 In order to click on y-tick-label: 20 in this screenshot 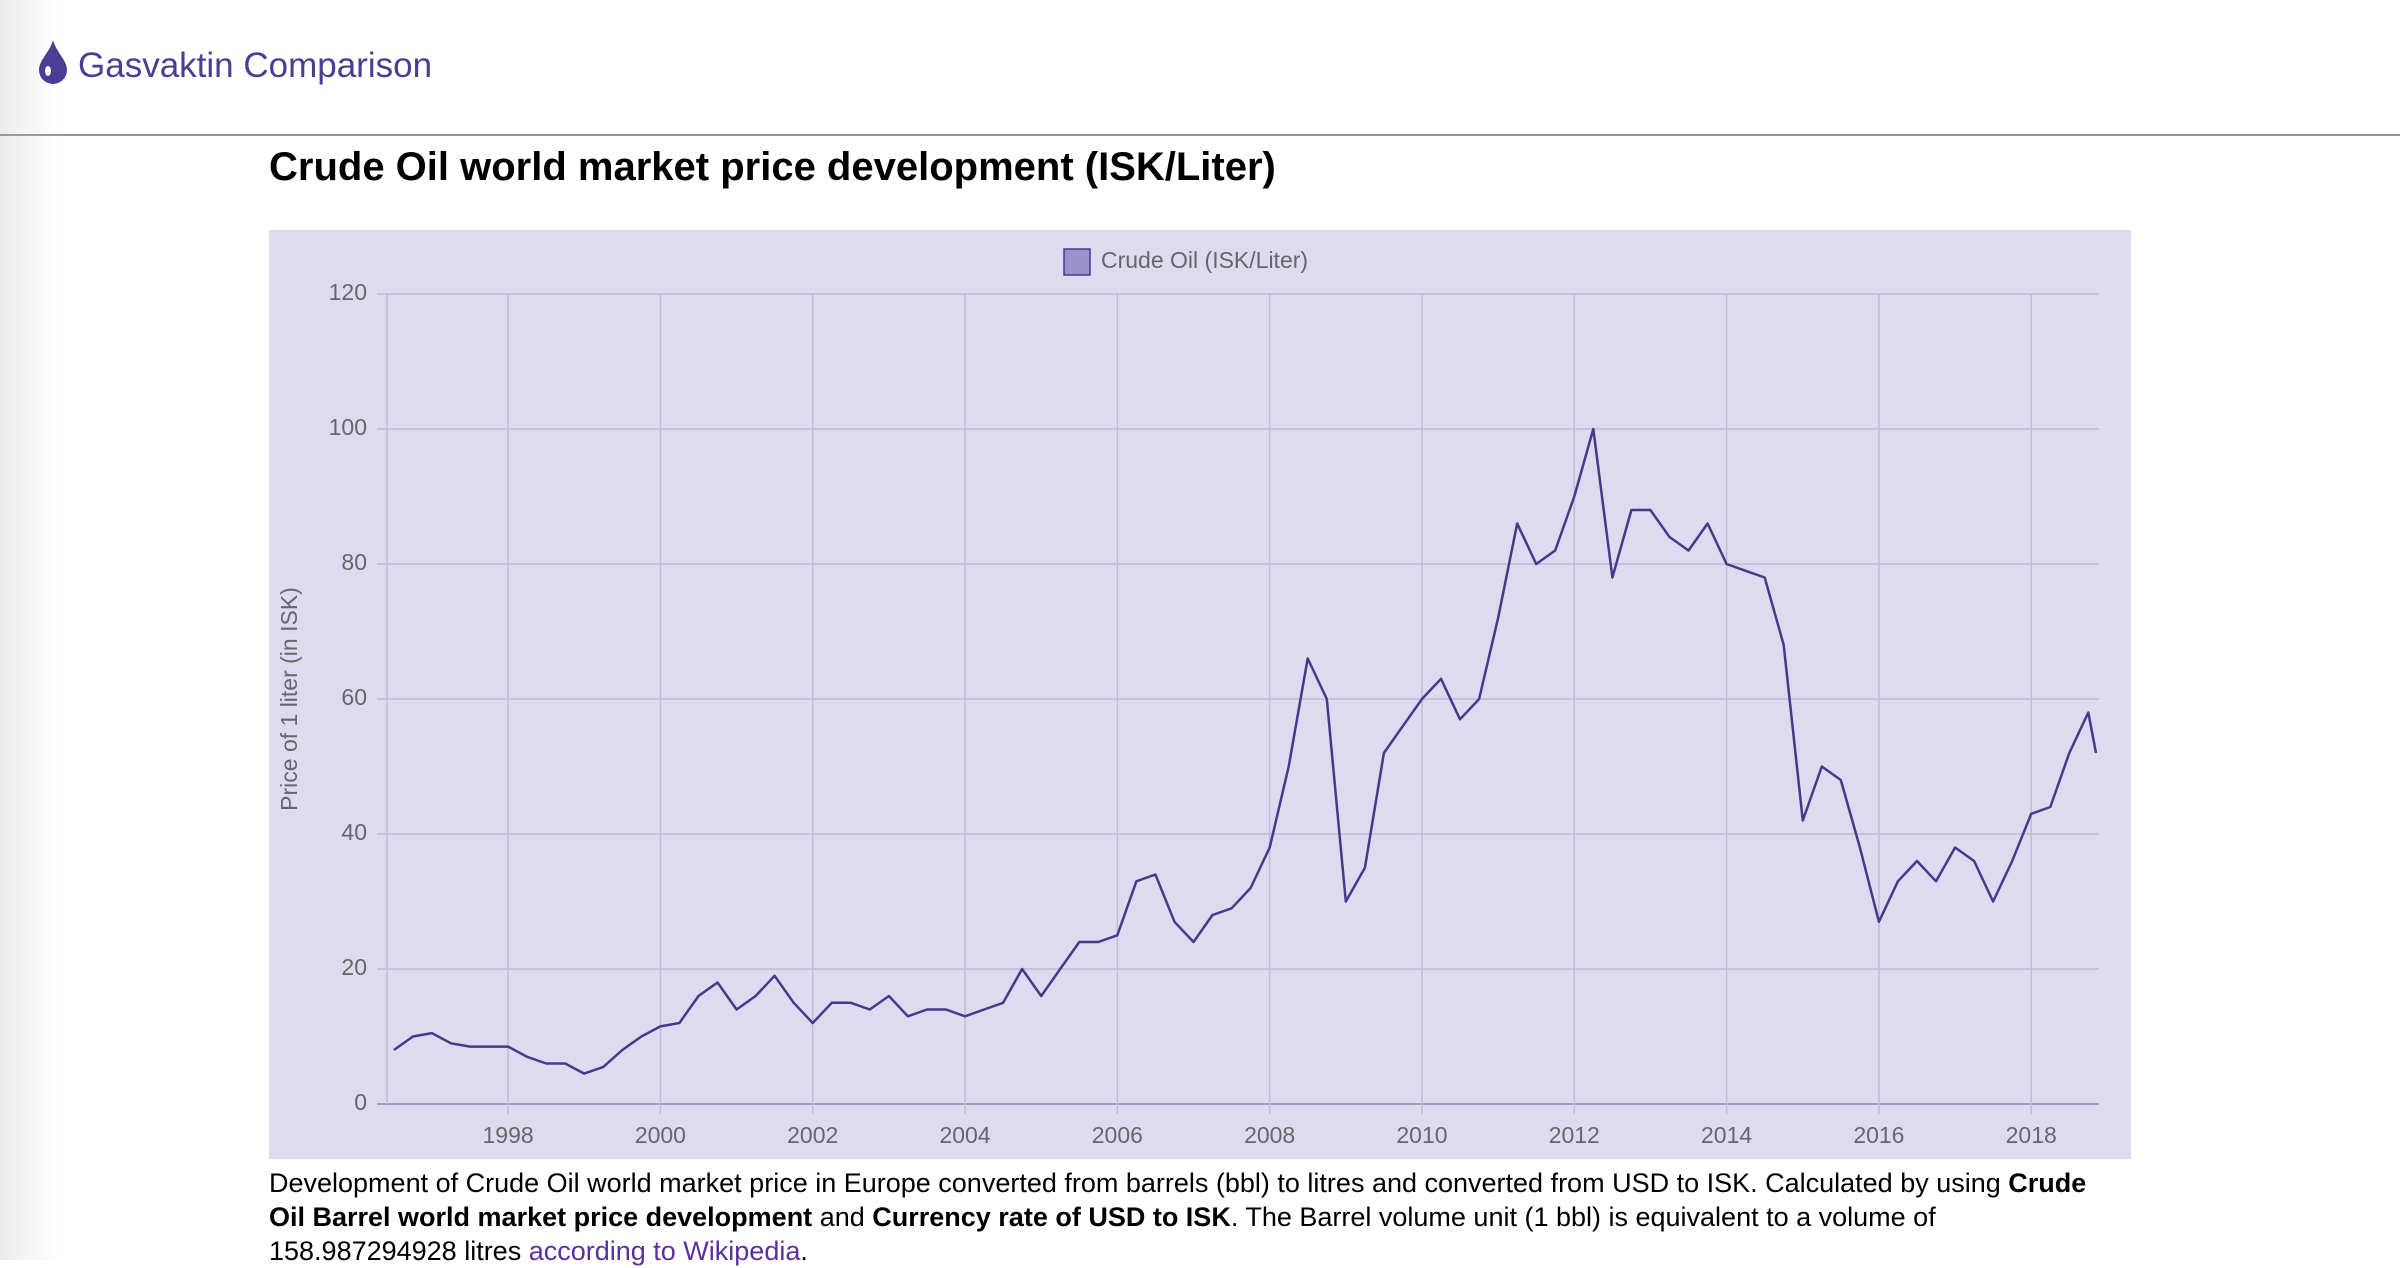, I will do `click(354, 967)`.